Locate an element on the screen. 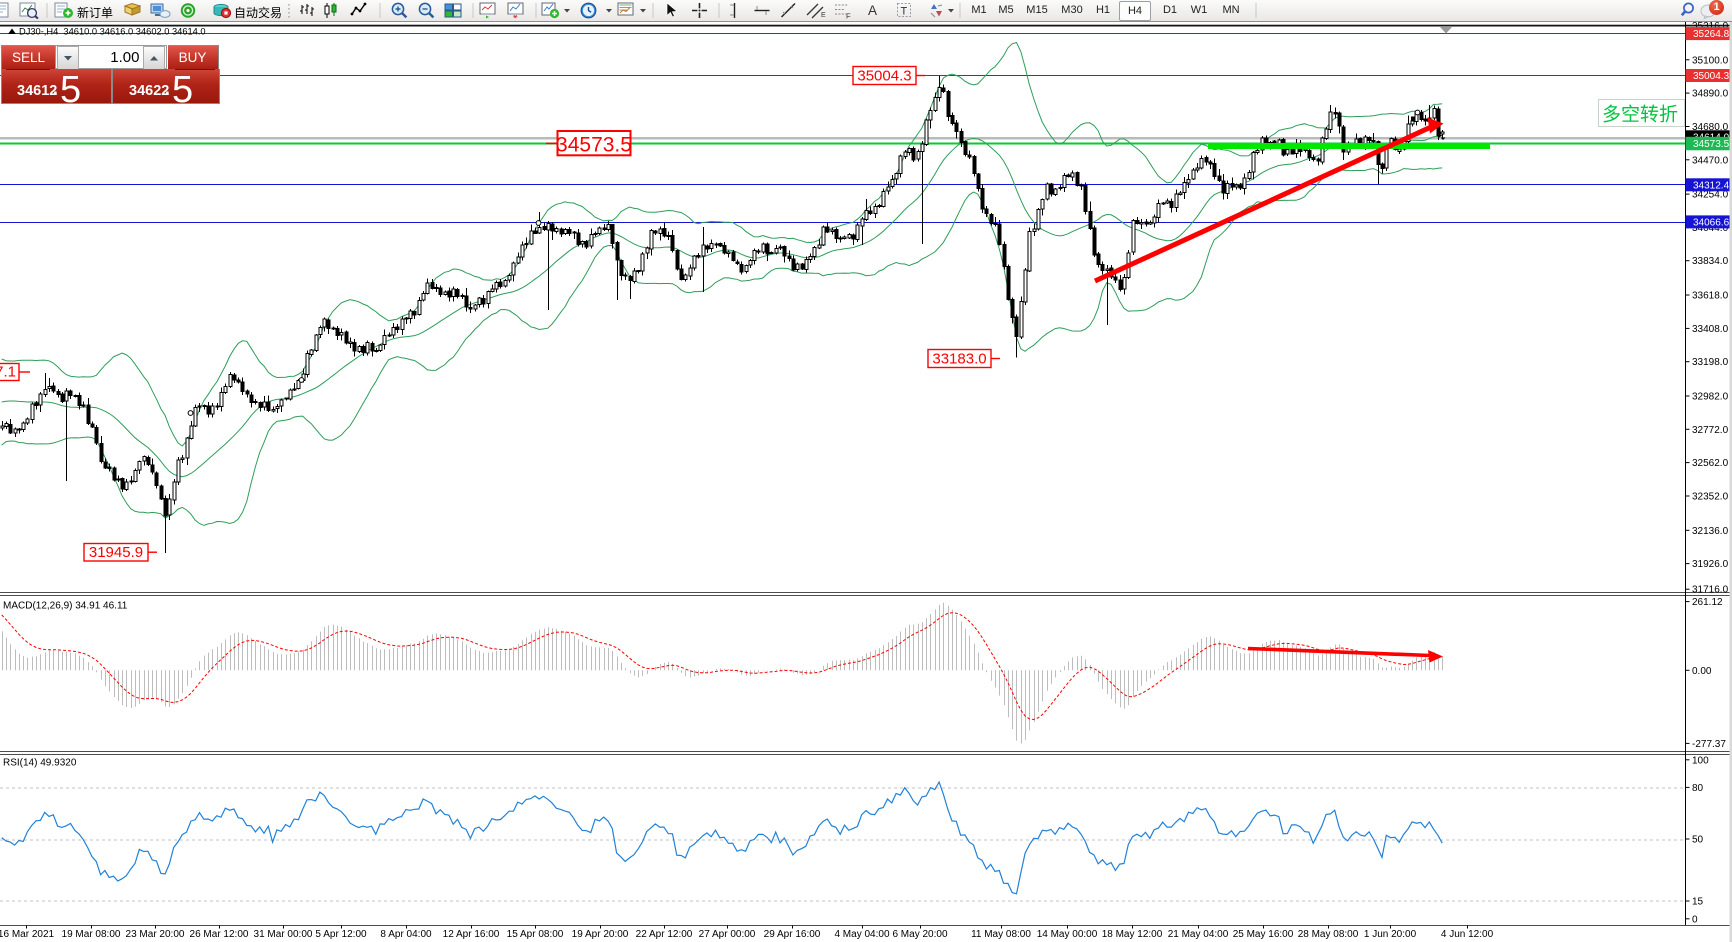  svg-text: 15 Apr 08:00 is located at coordinates (535, 934).